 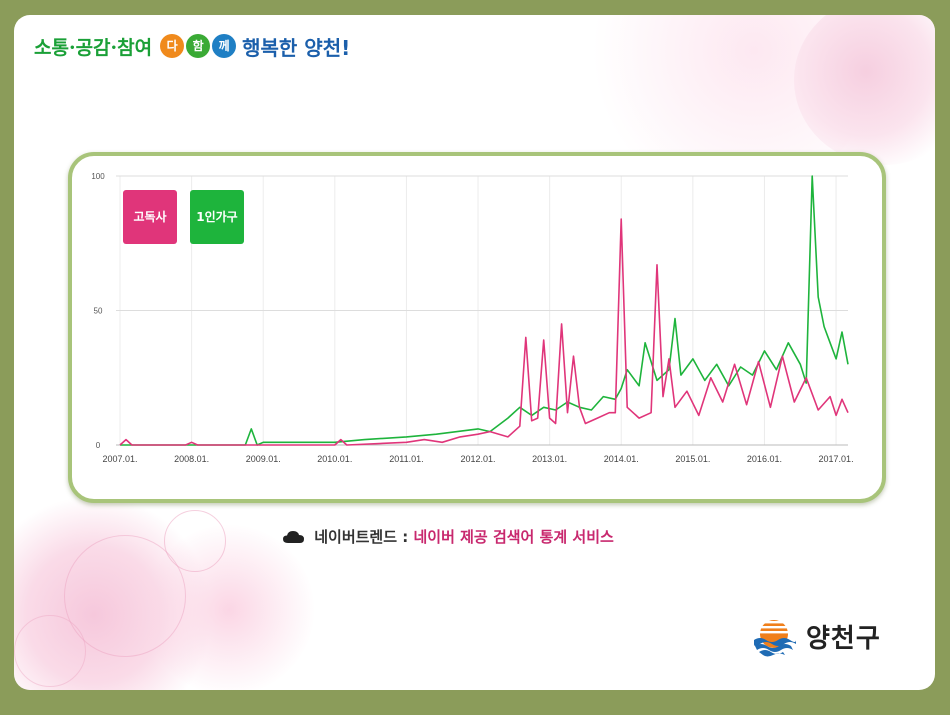 What do you see at coordinates (406, 459) in the screenshot?
I see `x-tick-label: 2011.01.` at bounding box center [406, 459].